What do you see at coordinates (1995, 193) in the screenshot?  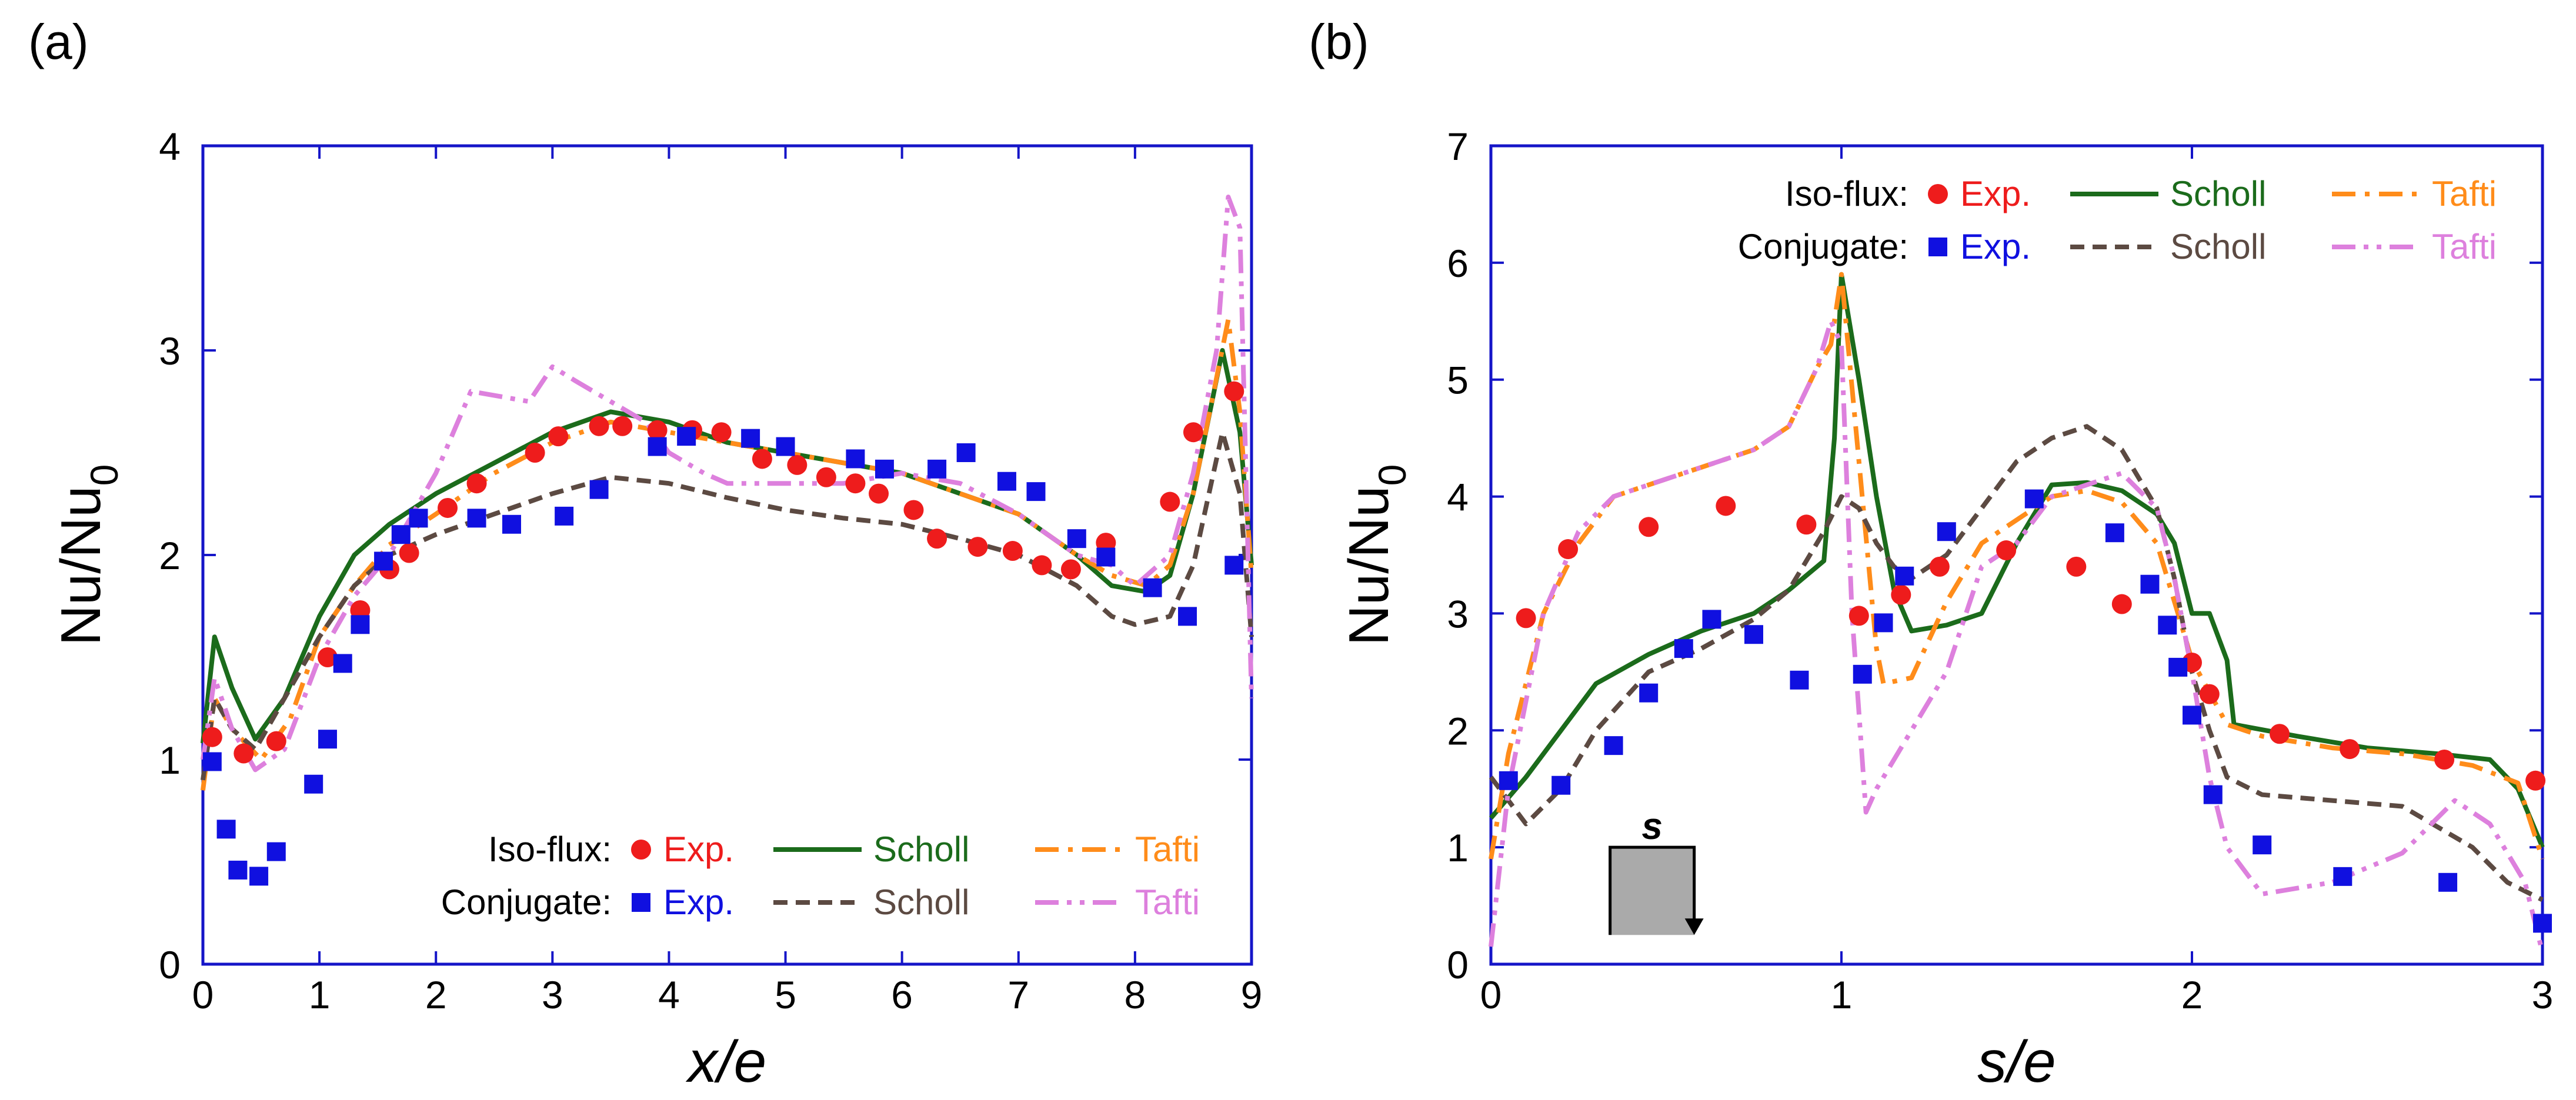 I see `legend-entry-label: Exp.` at bounding box center [1995, 193].